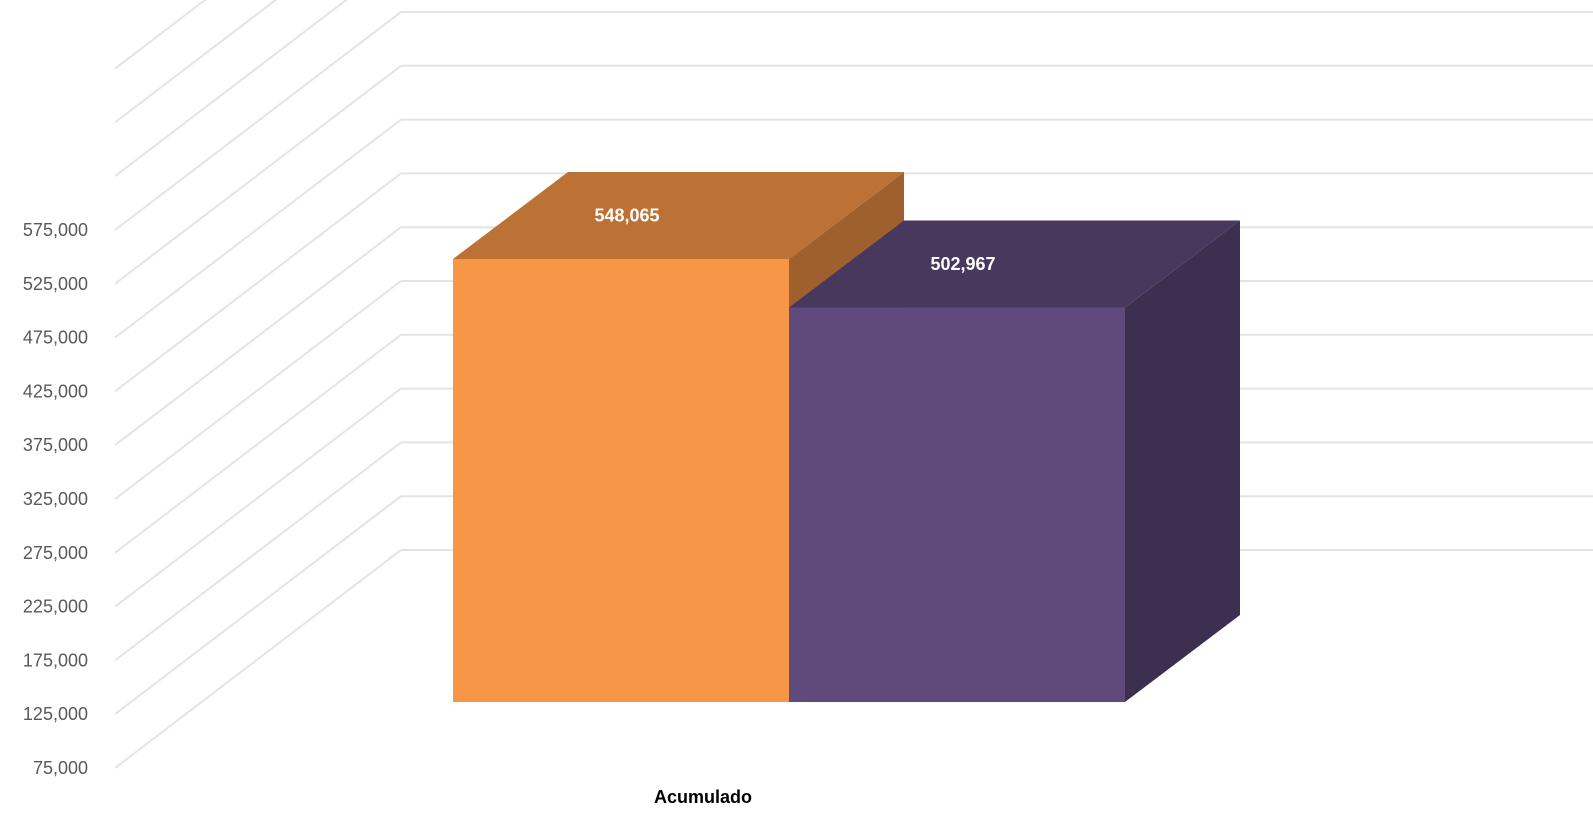 Image resolution: width=1593 pixels, height=822 pixels. I want to click on y-tick-label: 375,000, so click(55, 445).